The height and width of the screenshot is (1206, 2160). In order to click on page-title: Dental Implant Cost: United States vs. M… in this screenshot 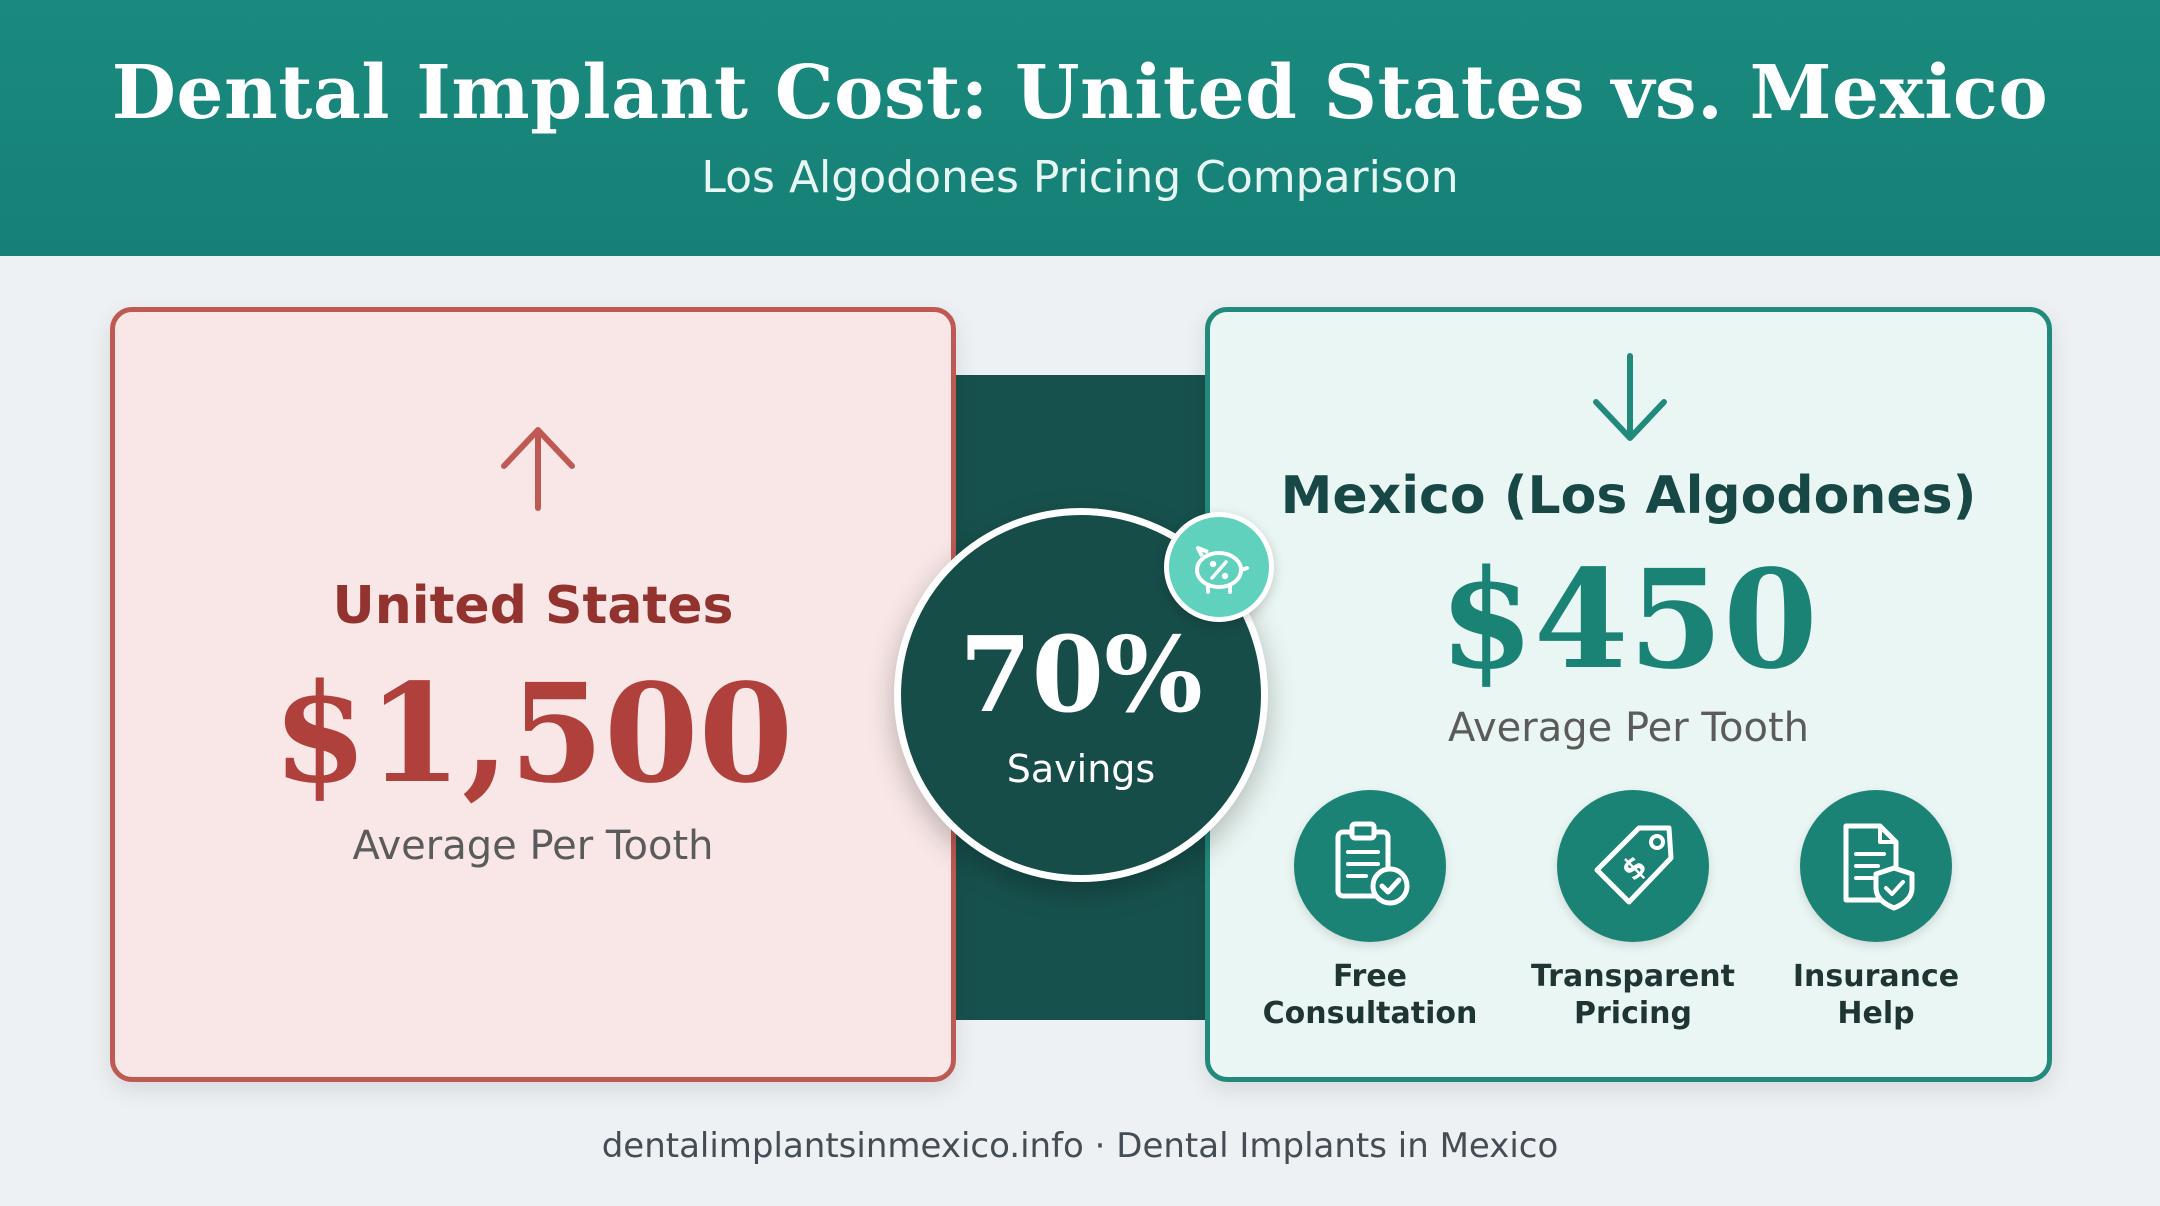, I will do `click(1080, 93)`.